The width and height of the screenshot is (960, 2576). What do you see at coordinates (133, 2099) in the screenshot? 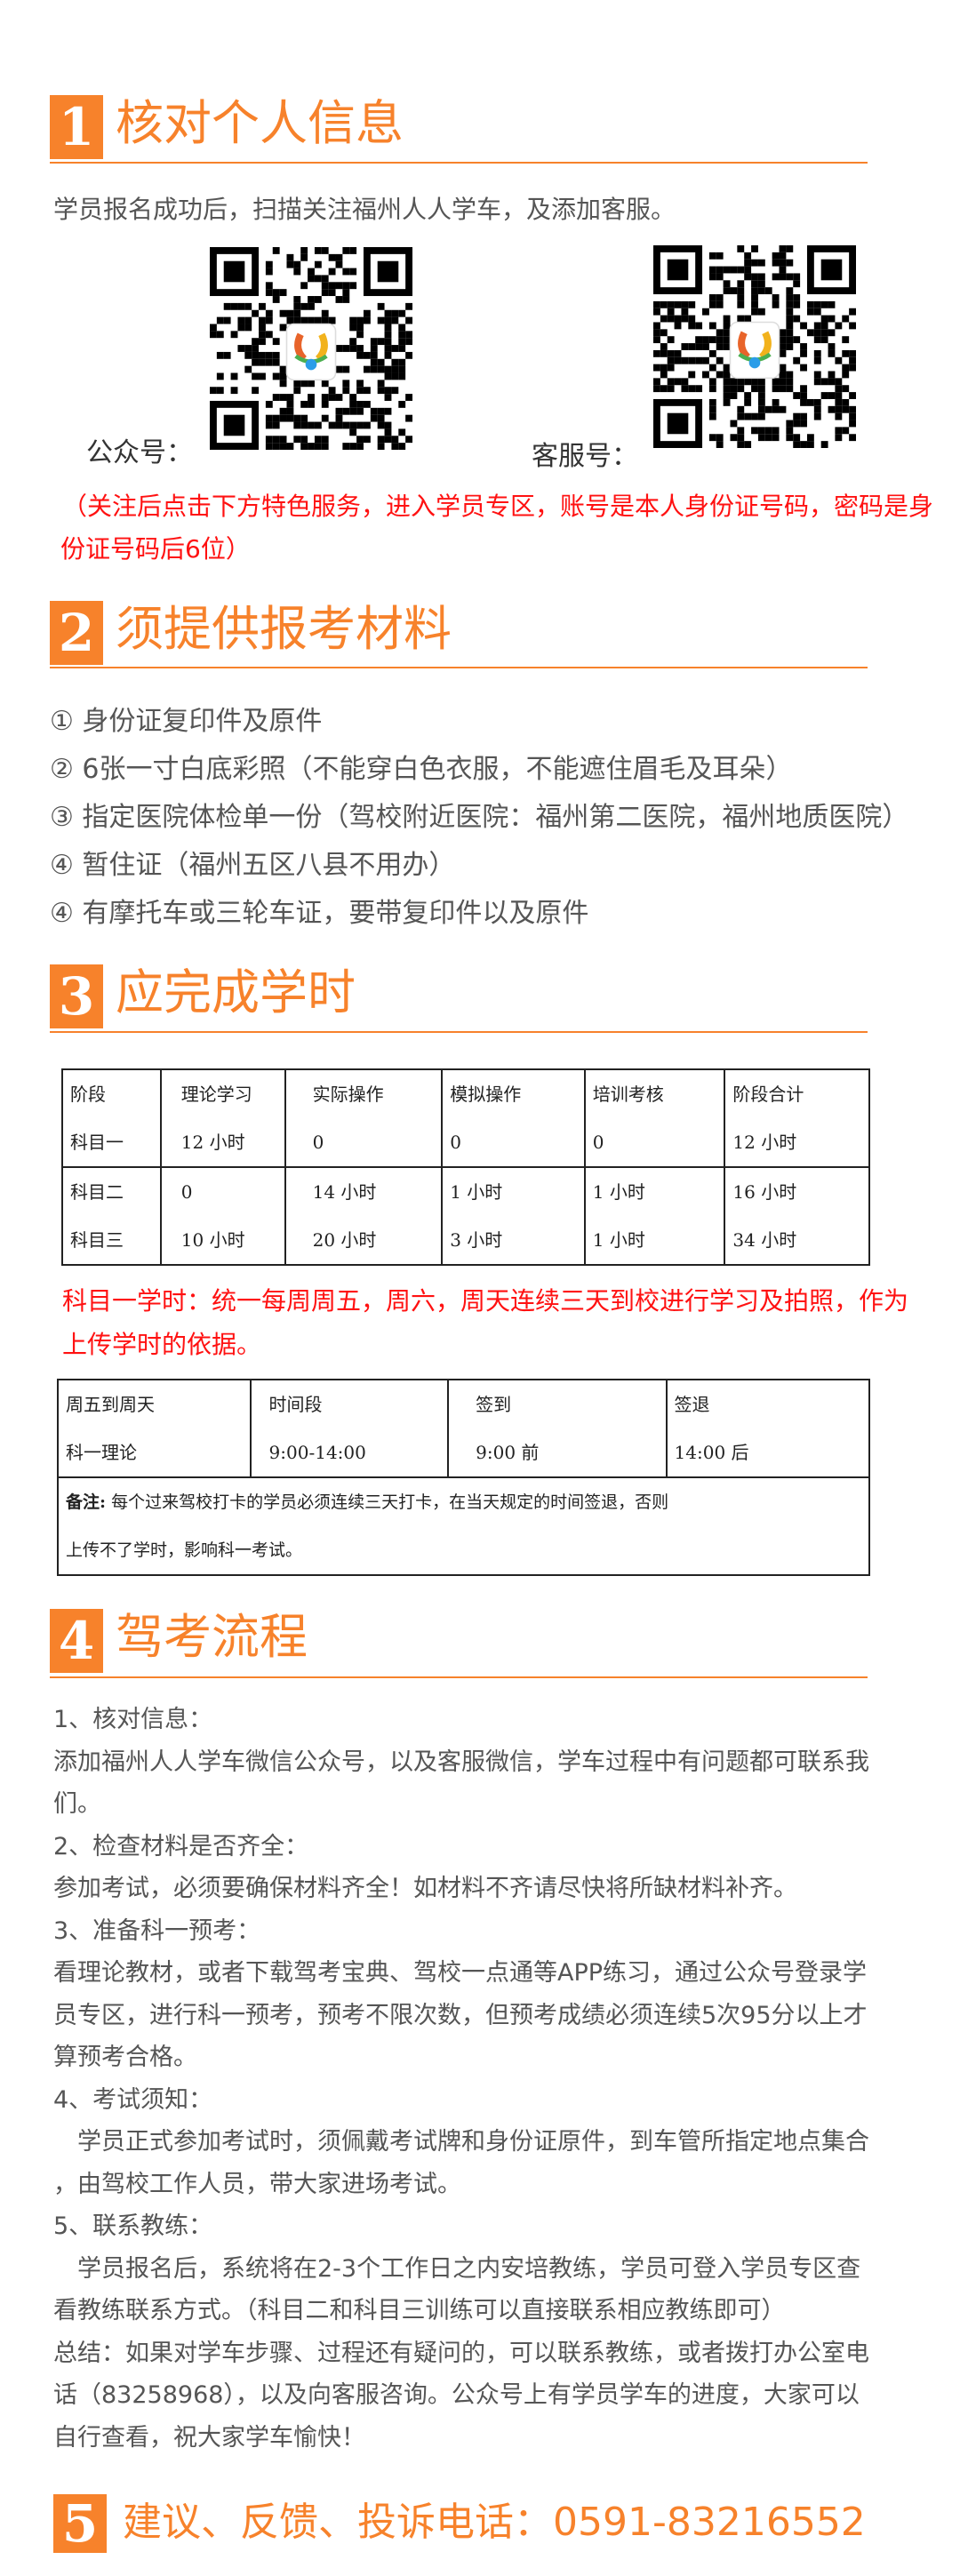
I see `process-line: 4、考试须知：` at bounding box center [133, 2099].